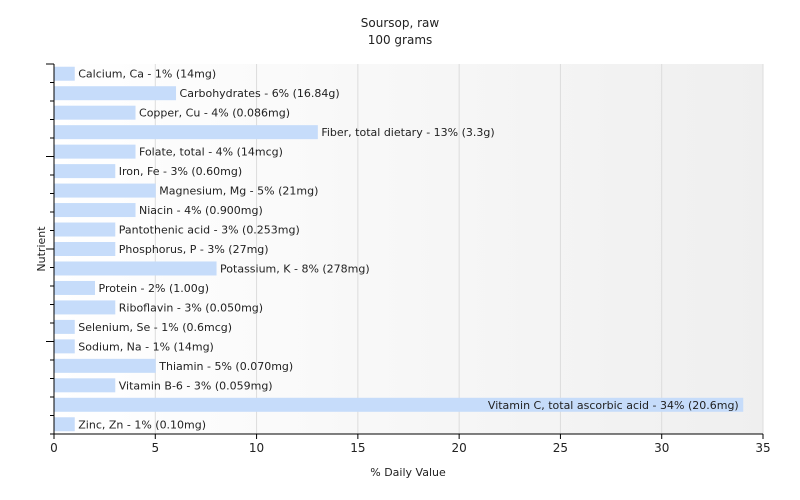  I want to click on bar-label: Magnesium, Mg - 5% (21mg), so click(238, 191).